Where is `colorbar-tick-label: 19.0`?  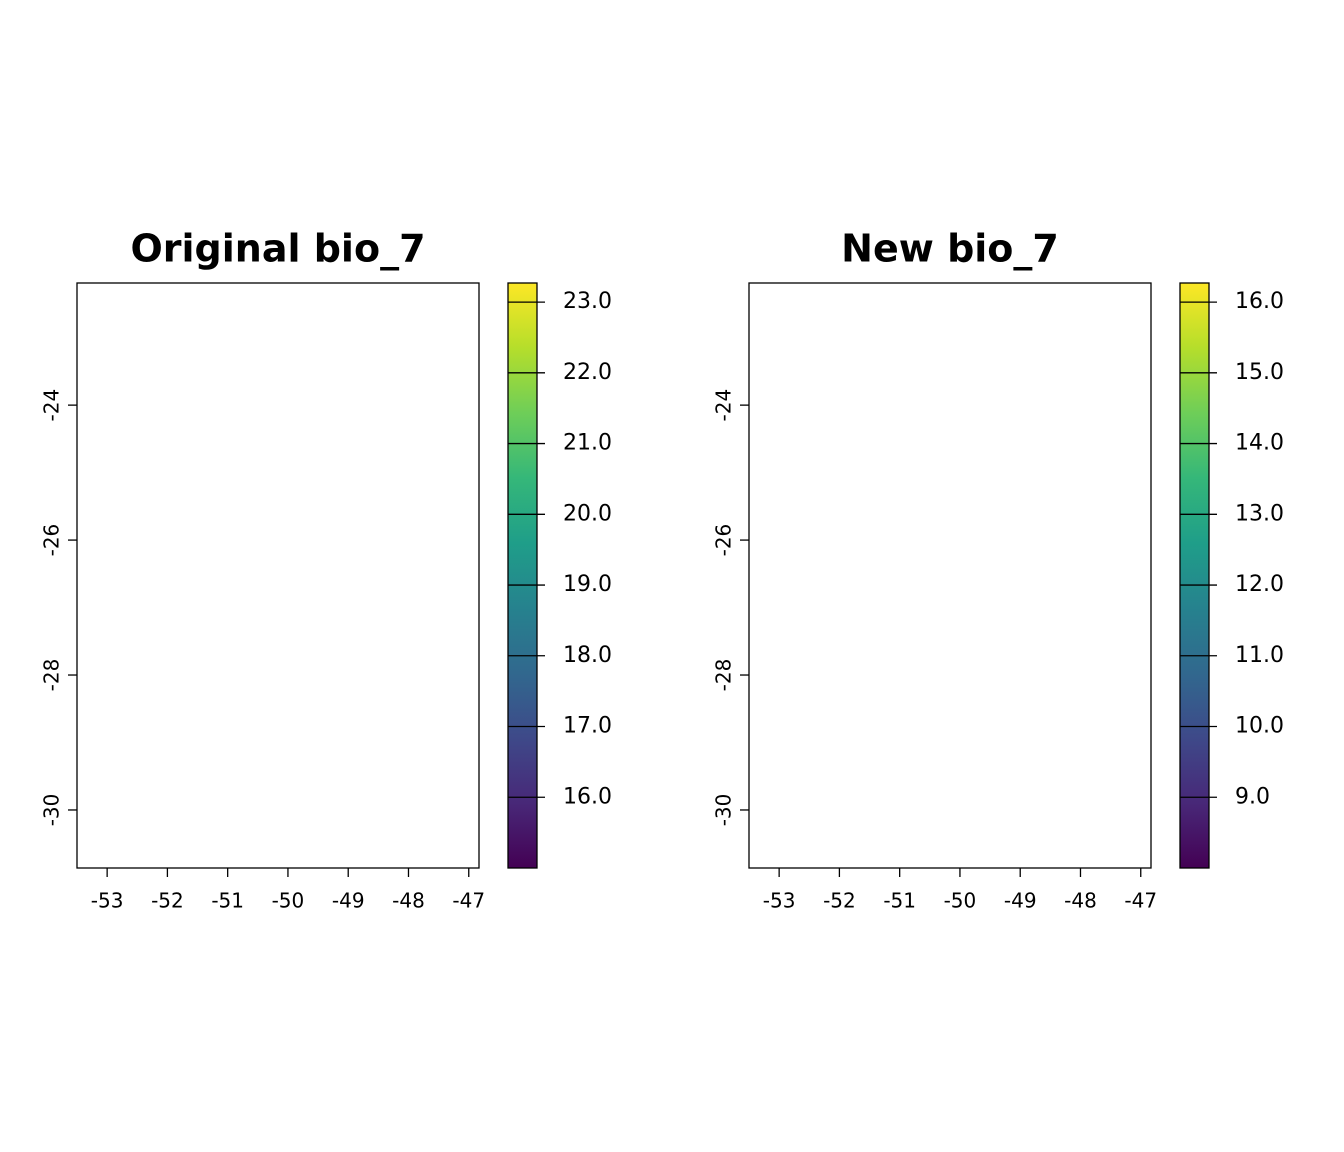 colorbar-tick-label: 19.0 is located at coordinates (587, 584).